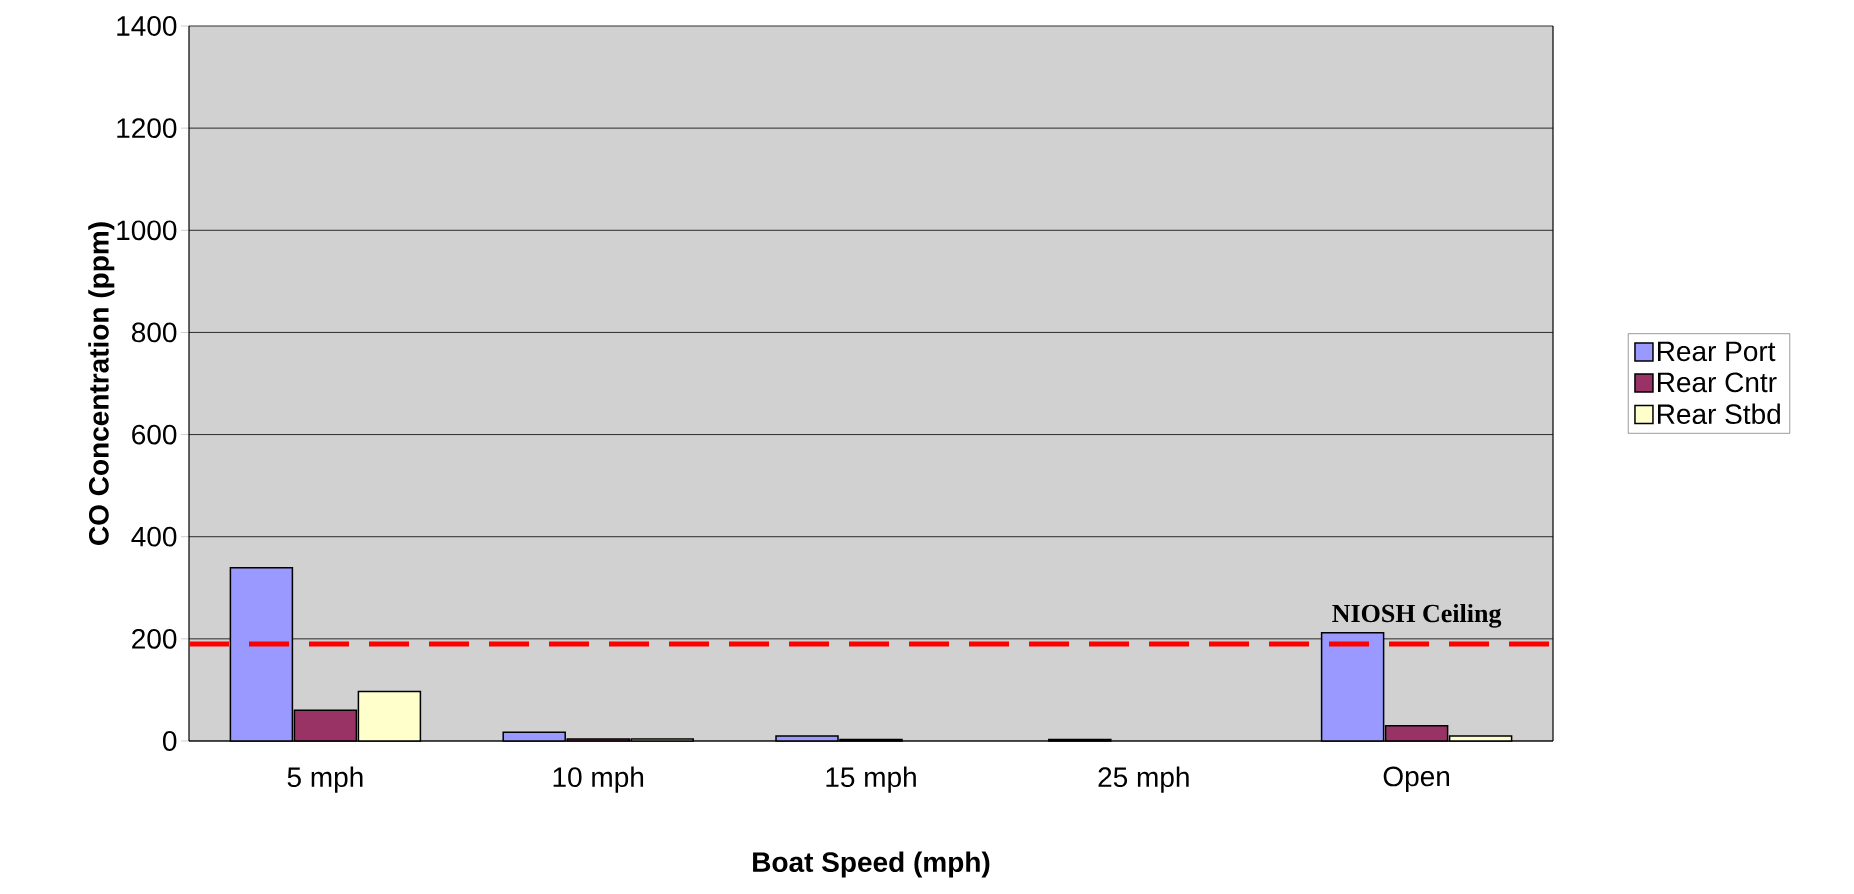 The image size is (1854, 894). I want to click on x-tick-label: 10 mph, so click(598, 779).